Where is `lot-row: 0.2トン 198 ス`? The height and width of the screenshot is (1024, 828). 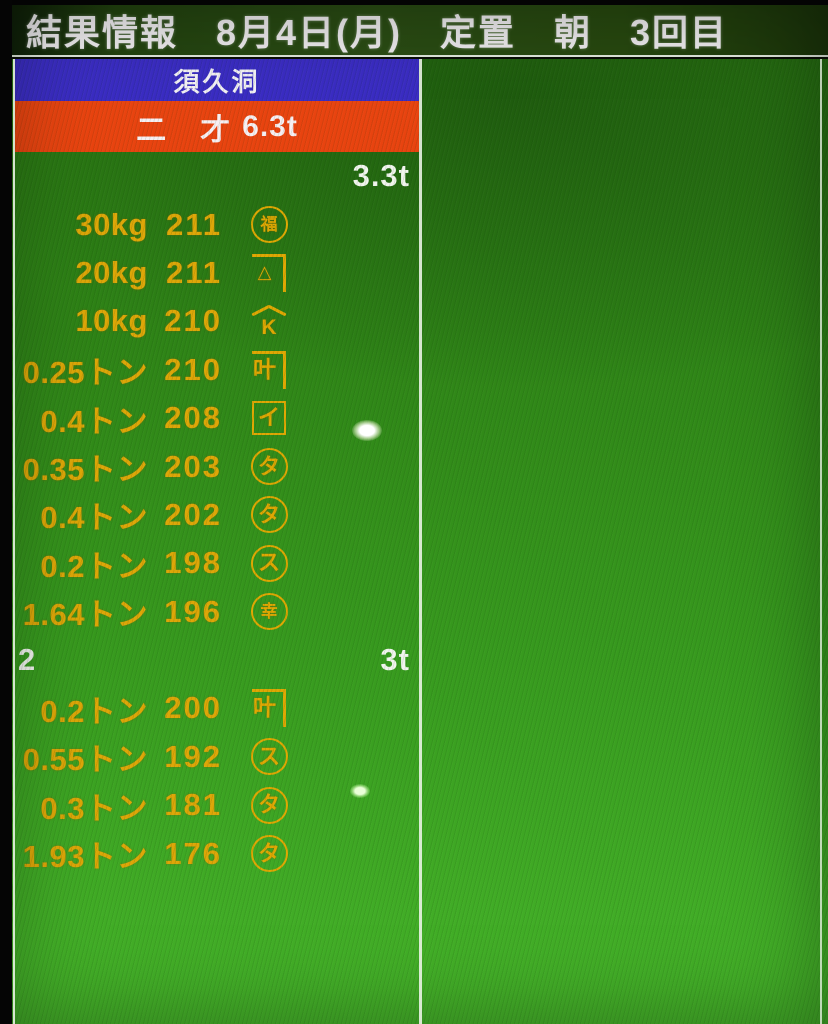 lot-row: 0.2トン 198 ス is located at coordinates (217, 563).